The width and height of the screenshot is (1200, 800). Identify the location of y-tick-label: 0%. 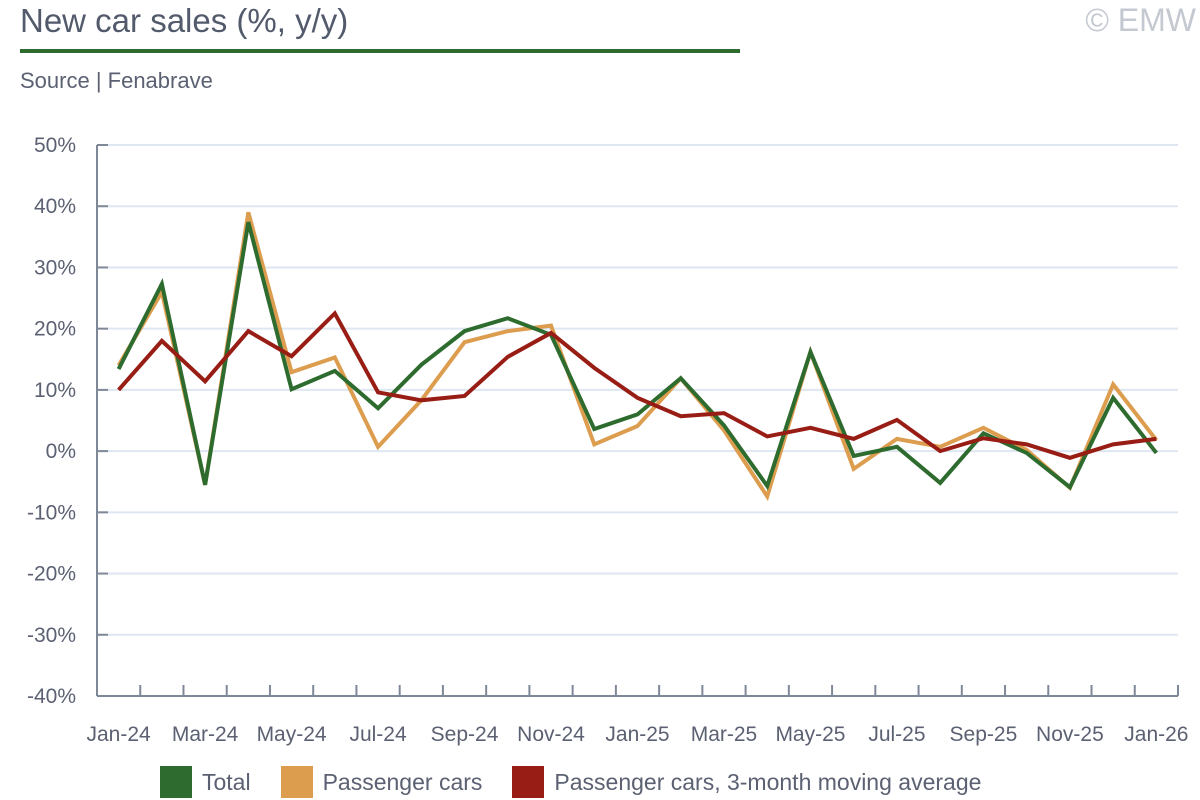
(61, 451).